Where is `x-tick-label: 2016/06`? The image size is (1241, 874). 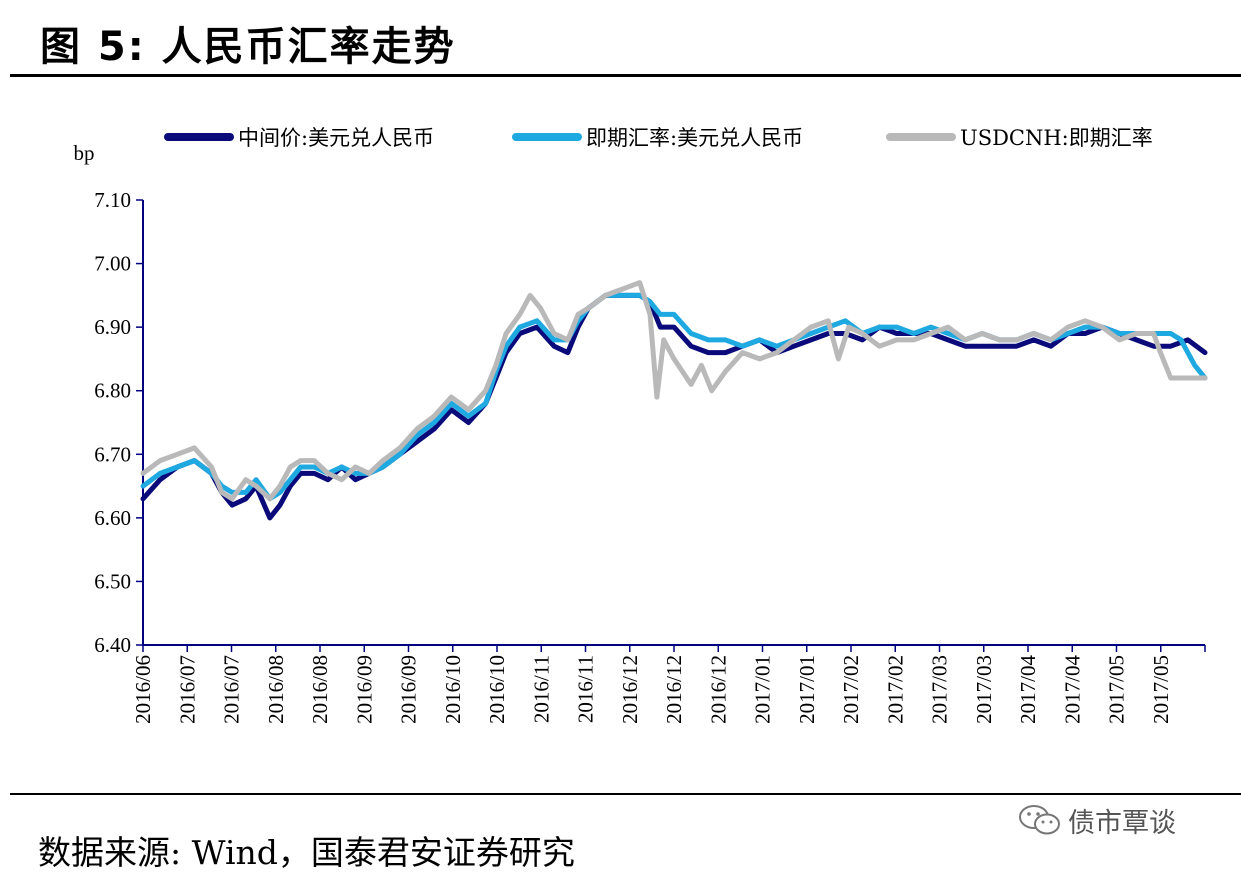 x-tick-label: 2016/06 is located at coordinates (143, 689).